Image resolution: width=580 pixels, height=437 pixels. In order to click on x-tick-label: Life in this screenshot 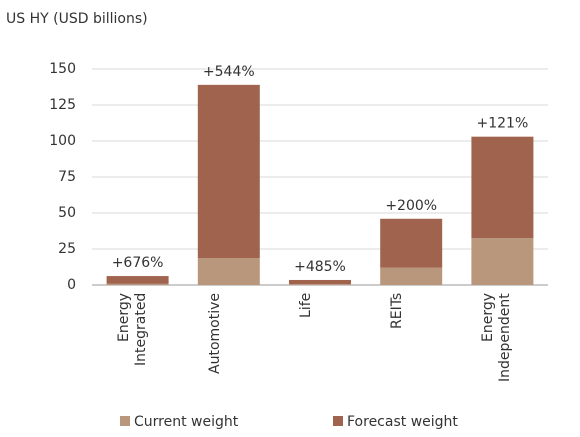, I will do `click(306, 306)`.